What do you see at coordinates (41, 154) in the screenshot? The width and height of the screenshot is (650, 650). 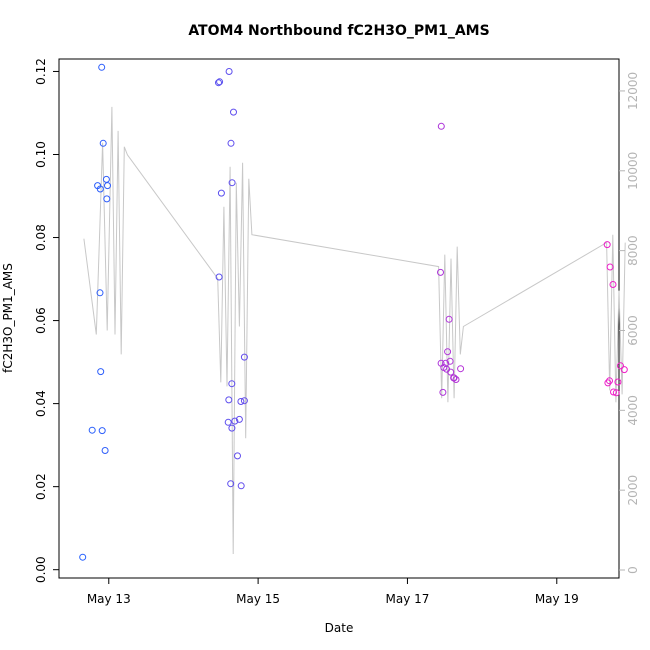 I see `y-tick-label: 0.10` at bounding box center [41, 154].